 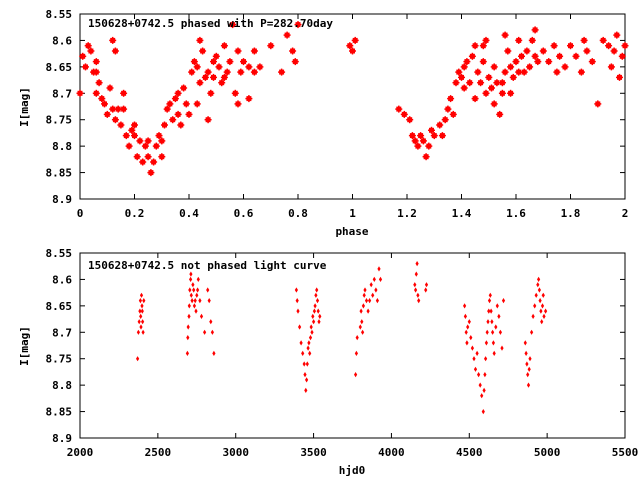 What do you see at coordinates (244, 213) in the screenshot?
I see `x-tick-label: 0.6` at bounding box center [244, 213].